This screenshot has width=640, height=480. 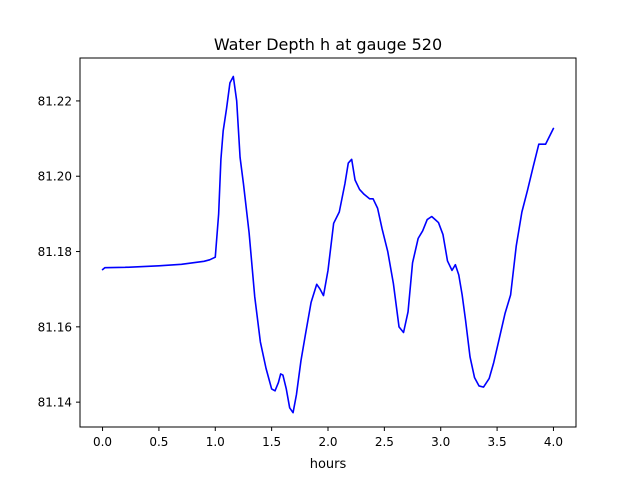 What do you see at coordinates (497, 442) in the screenshot?
I see `x-tick-label: 3.5` at bounding box center [497, 442].